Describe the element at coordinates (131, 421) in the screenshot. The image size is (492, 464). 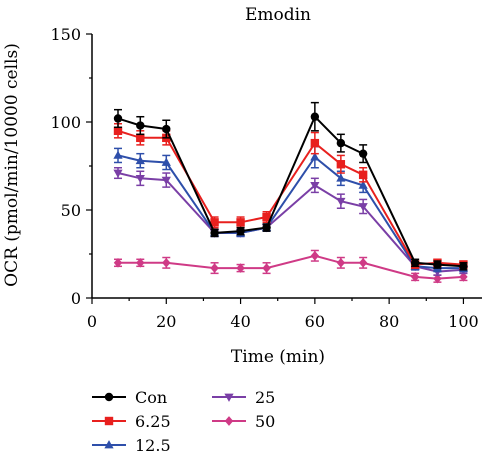
I see `legend-item: 6.25` at that location.